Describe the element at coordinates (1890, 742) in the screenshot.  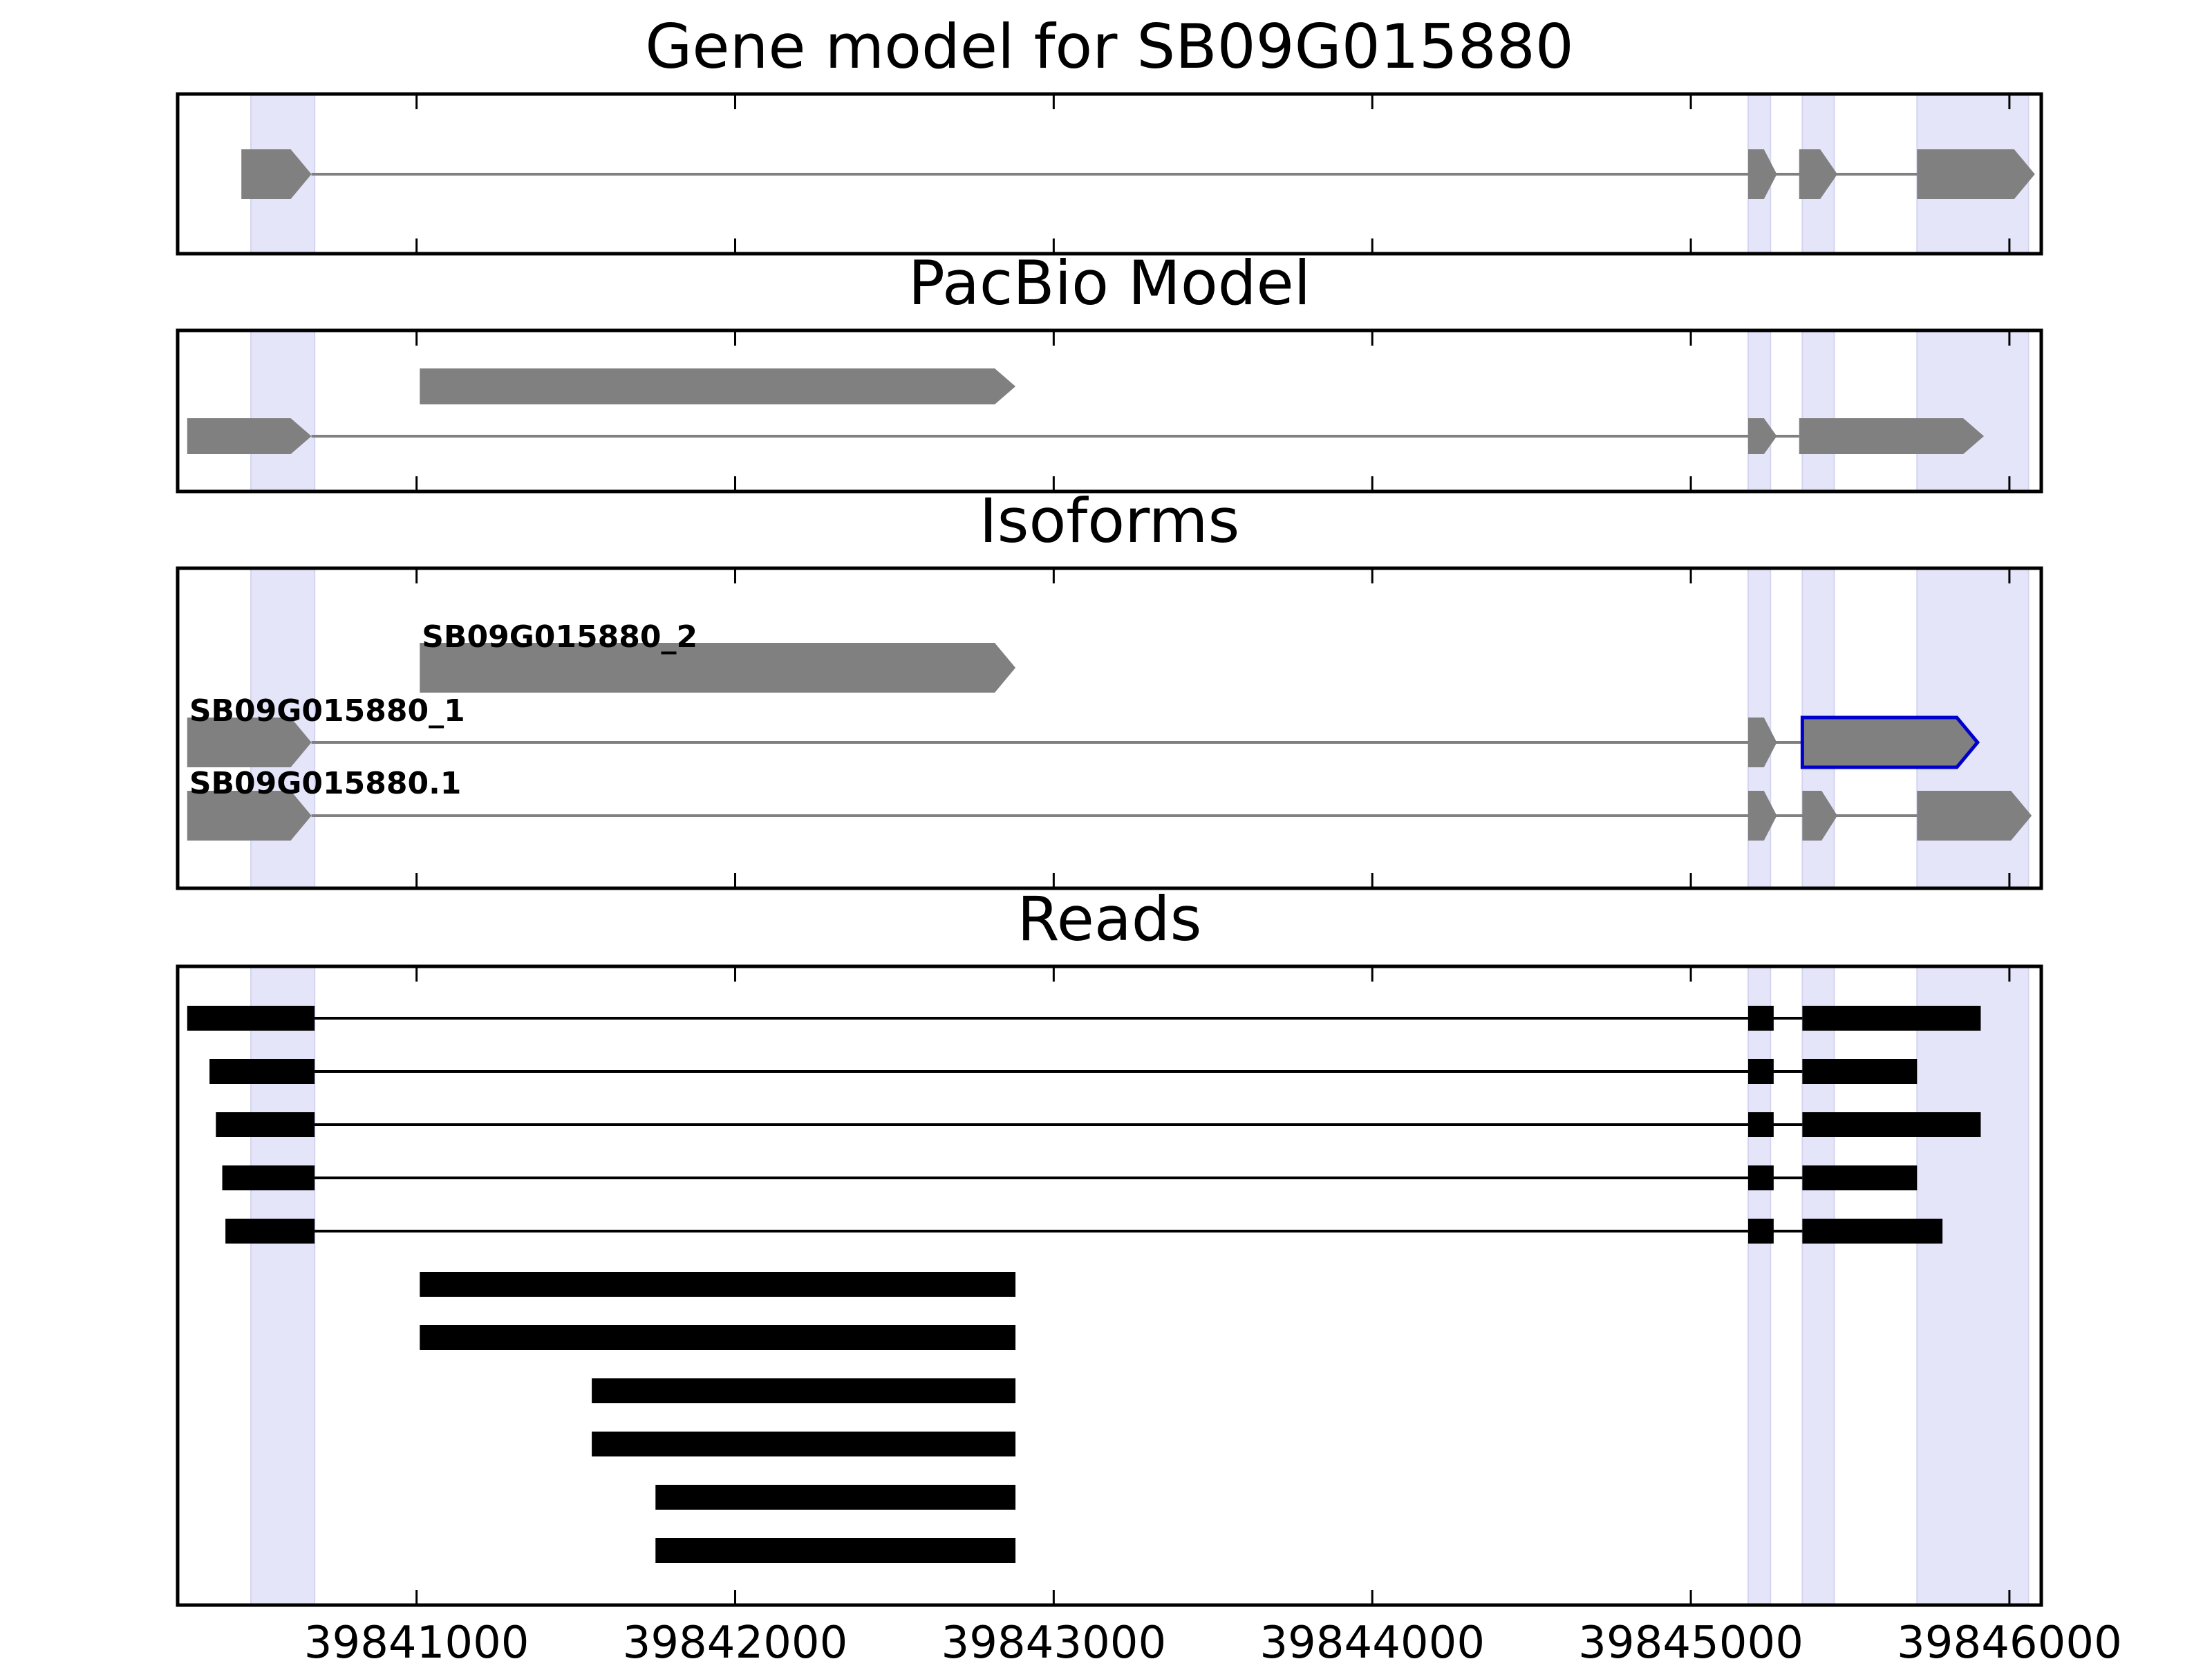
I see `selected-exon` at that location.